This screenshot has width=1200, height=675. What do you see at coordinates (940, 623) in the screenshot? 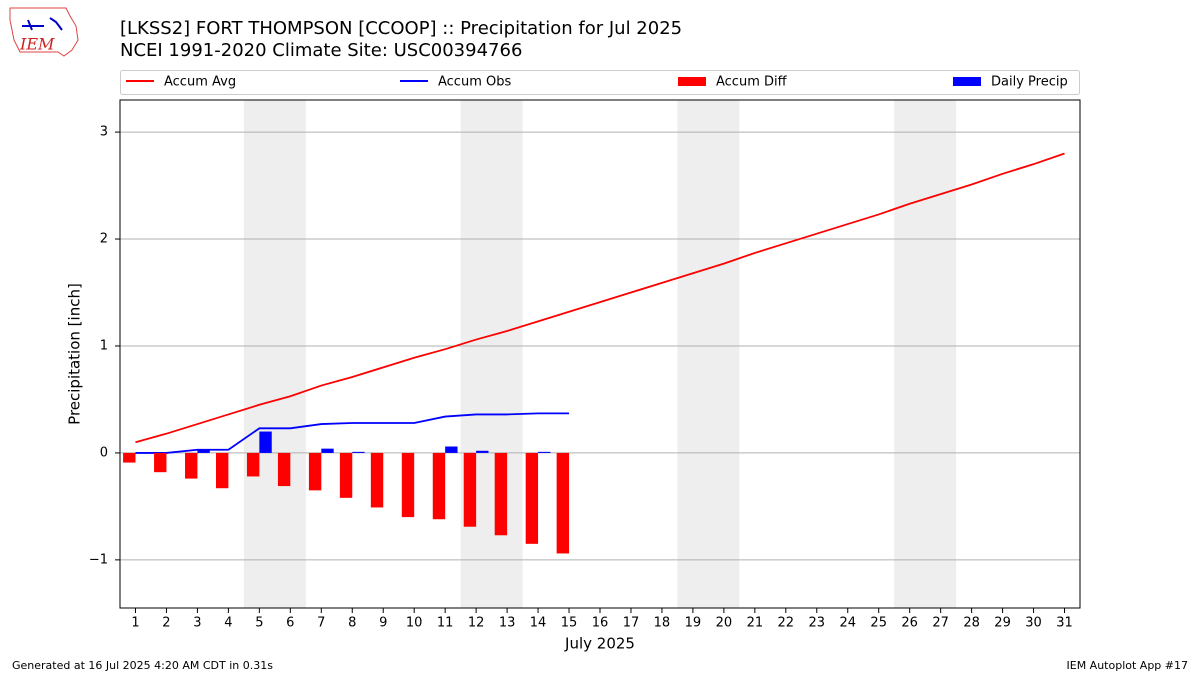
I see `x-tick-label: 27` at bounding box center [940, 623].